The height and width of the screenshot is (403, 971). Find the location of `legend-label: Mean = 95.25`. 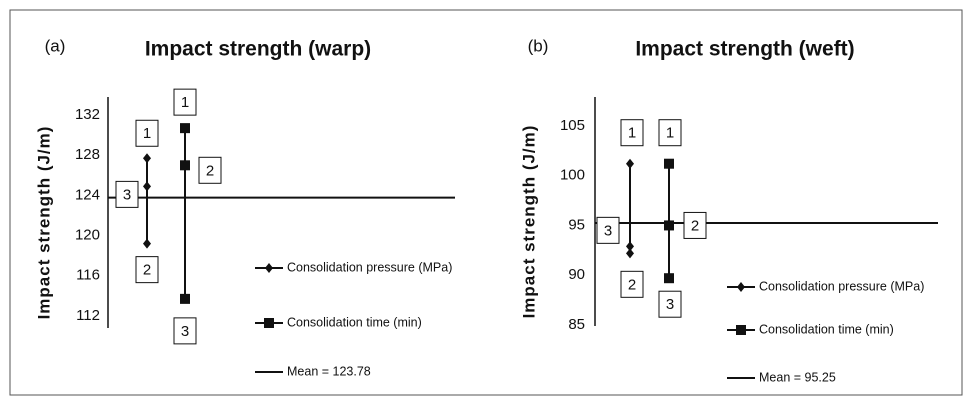

legend-label: Mean = 95.25 is located at coordinates (797, 377).